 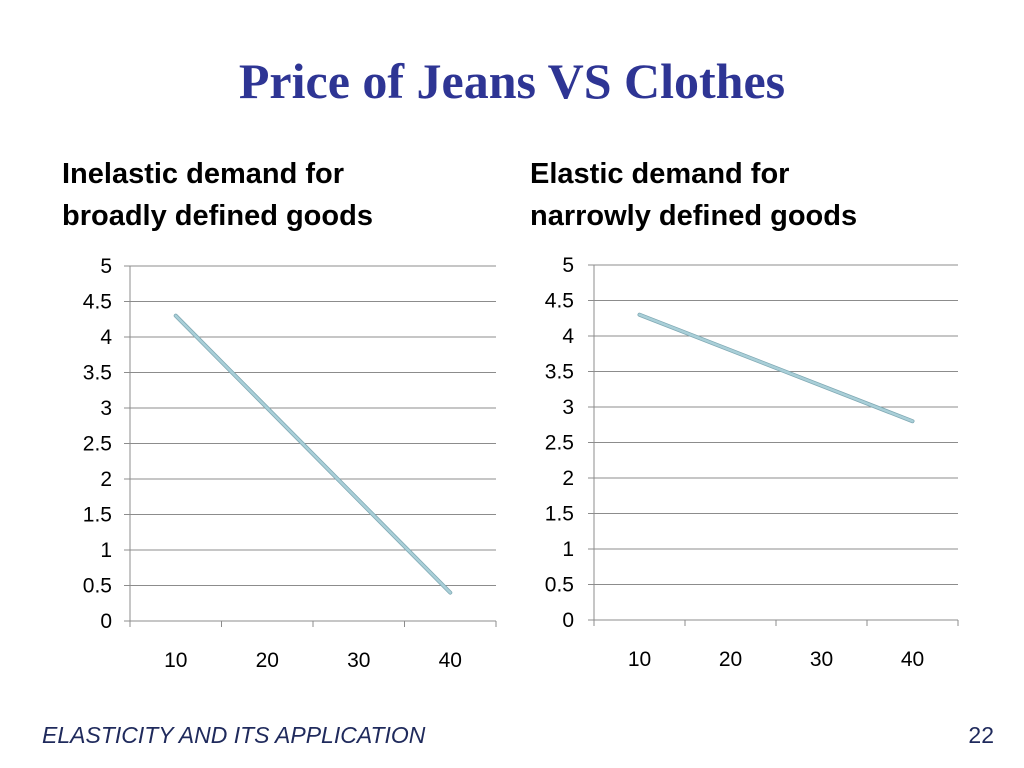 I want to click on right-chart-title-line-1: Elastic demand for, so click(x=660, y=174).